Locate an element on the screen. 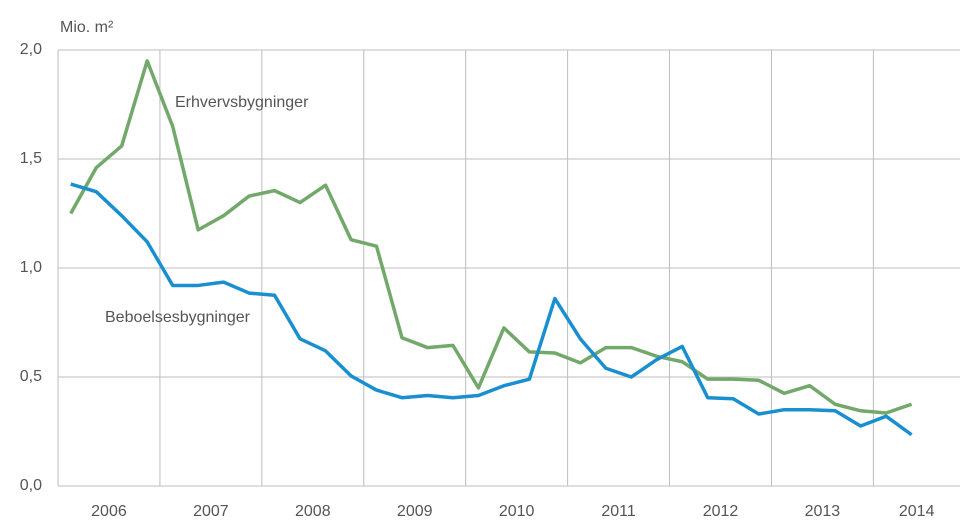  x-tick-label: 2009 is located at coordinates (415, 511).